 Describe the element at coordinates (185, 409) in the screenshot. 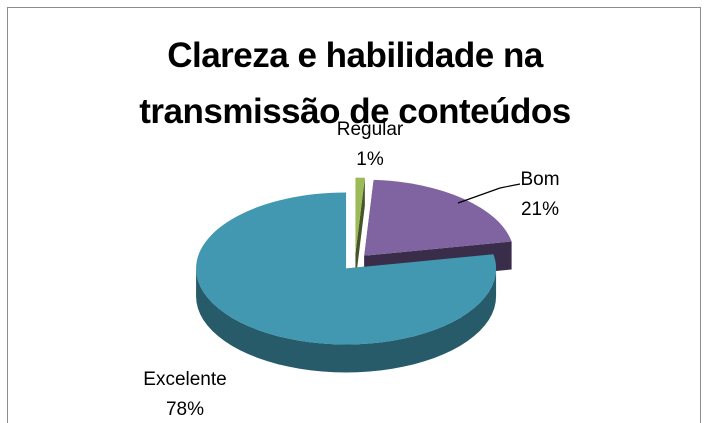

I see `data-label-value: 78%` at that location.